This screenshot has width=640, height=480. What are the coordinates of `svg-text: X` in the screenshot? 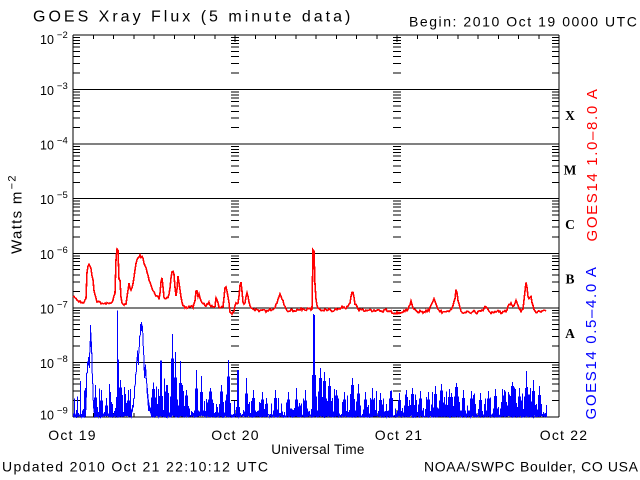 It's located at (570, 115).